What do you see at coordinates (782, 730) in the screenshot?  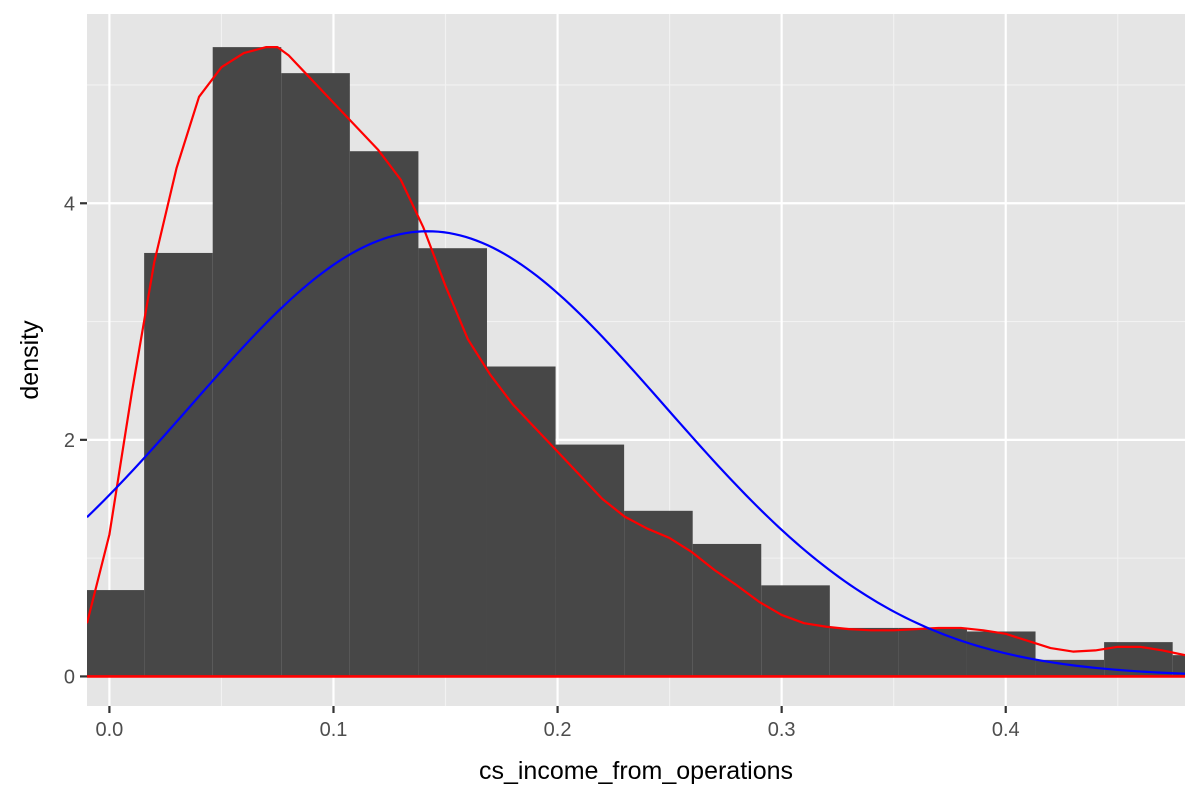 I see `x-tick-label: 0.3` at bounding box center [782, 730].